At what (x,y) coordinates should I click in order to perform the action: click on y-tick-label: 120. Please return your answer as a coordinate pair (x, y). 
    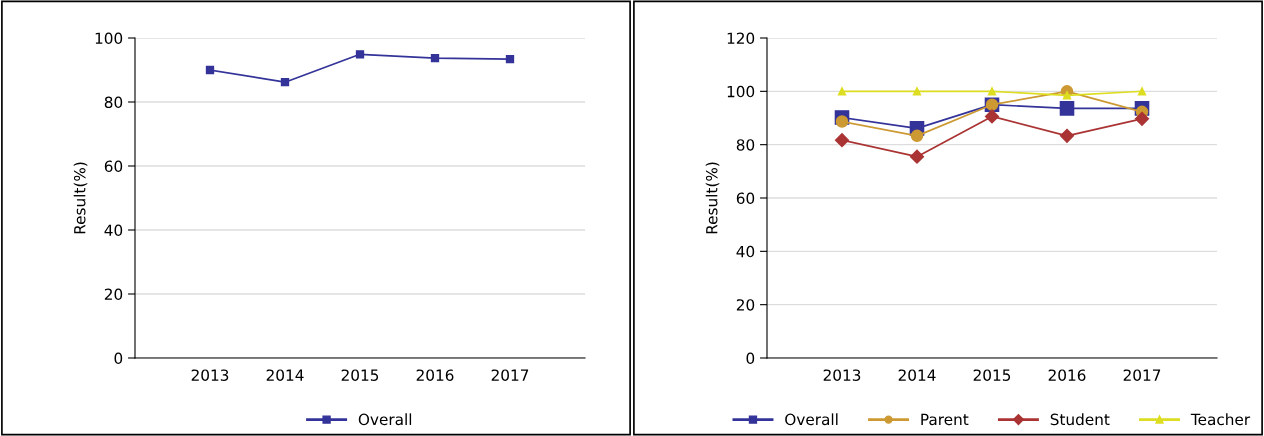
    Looking at the image, I should click on (741, 38).